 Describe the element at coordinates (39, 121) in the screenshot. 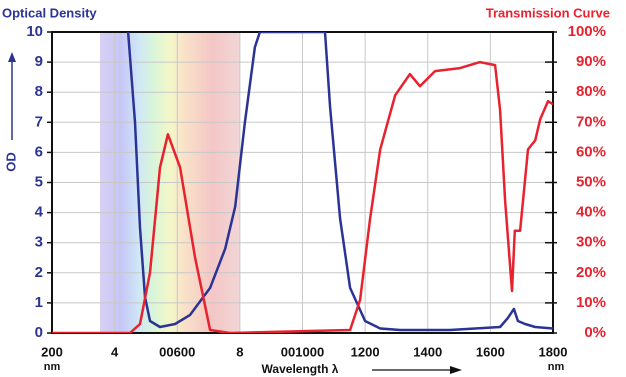

I see `y-tick-label: 7` at that location.